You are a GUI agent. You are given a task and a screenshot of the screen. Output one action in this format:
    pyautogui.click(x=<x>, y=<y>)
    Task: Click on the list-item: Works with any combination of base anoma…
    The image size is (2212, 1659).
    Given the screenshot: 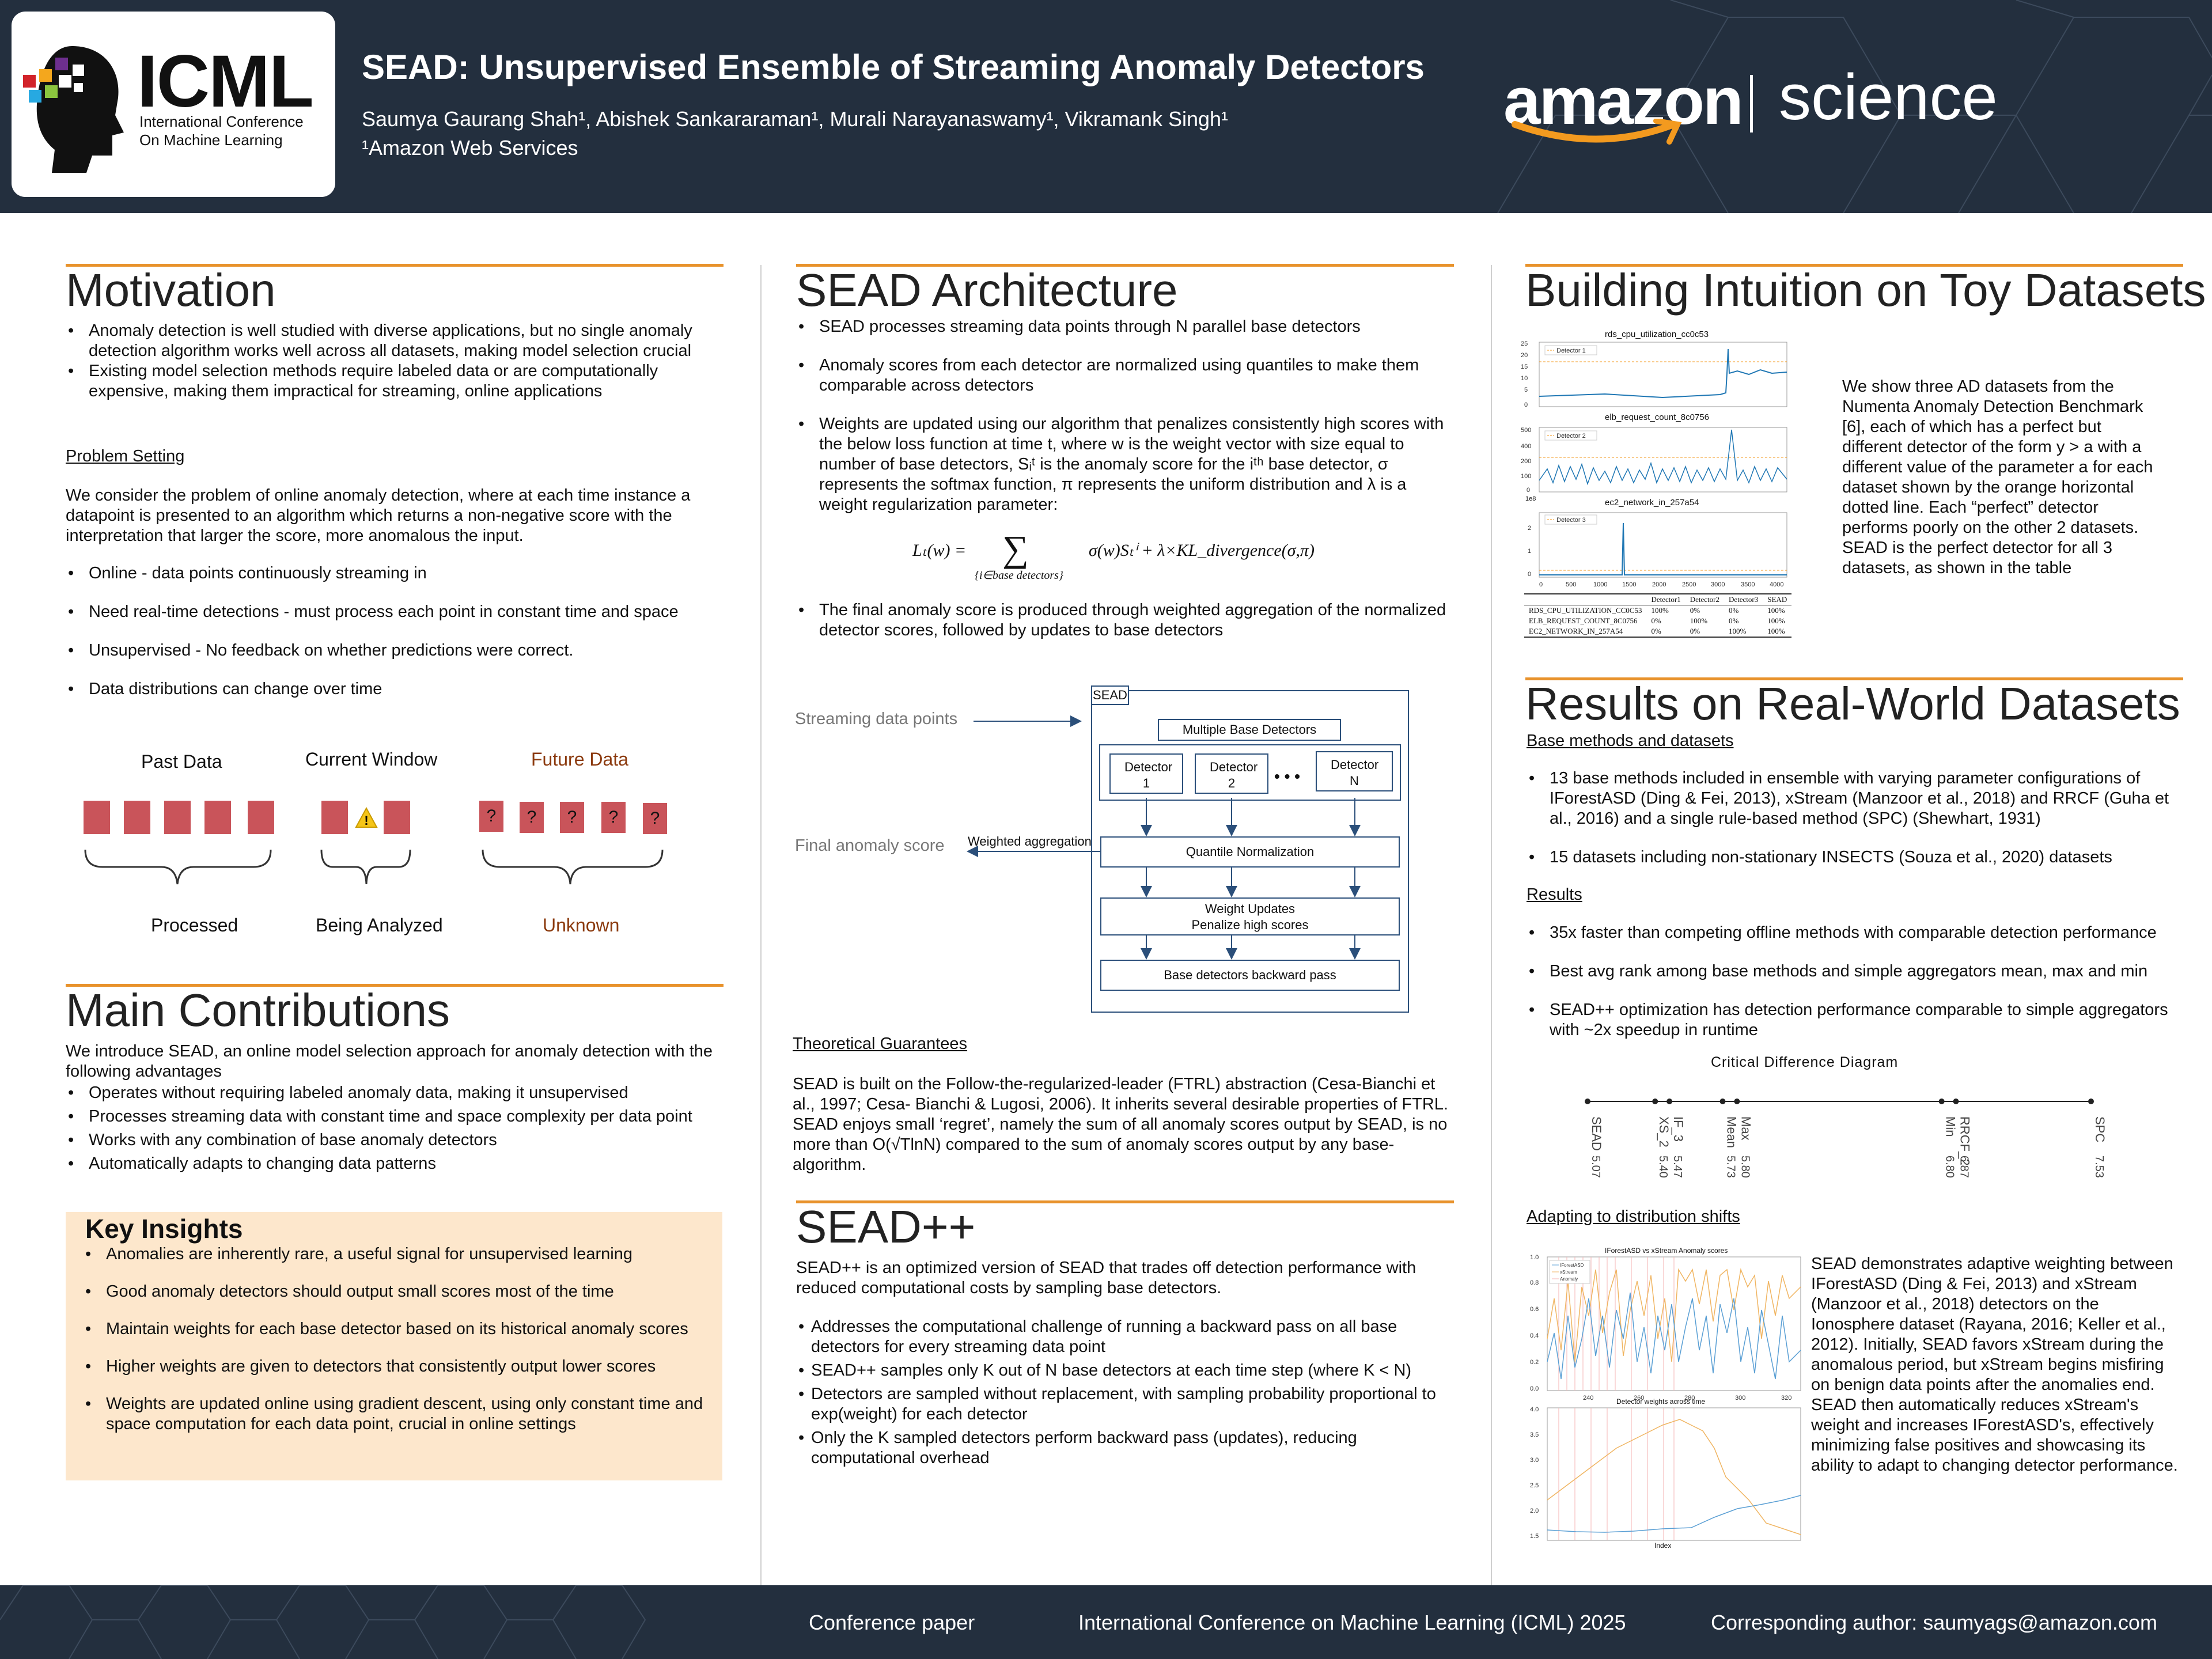 What is the action you would take?
    pyautogui.click(x=394, y=1140)
    